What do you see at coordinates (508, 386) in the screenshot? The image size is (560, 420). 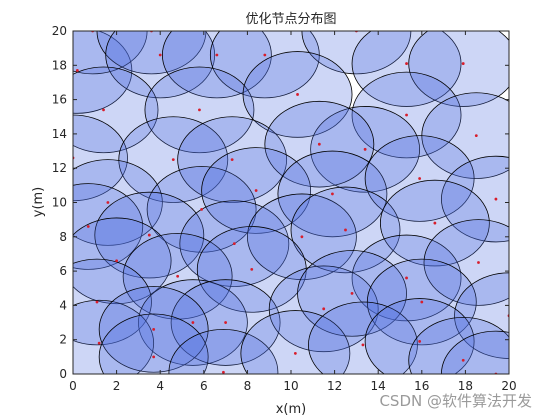 I see `x-tick-label: 20` at bounding box center [508, 386].